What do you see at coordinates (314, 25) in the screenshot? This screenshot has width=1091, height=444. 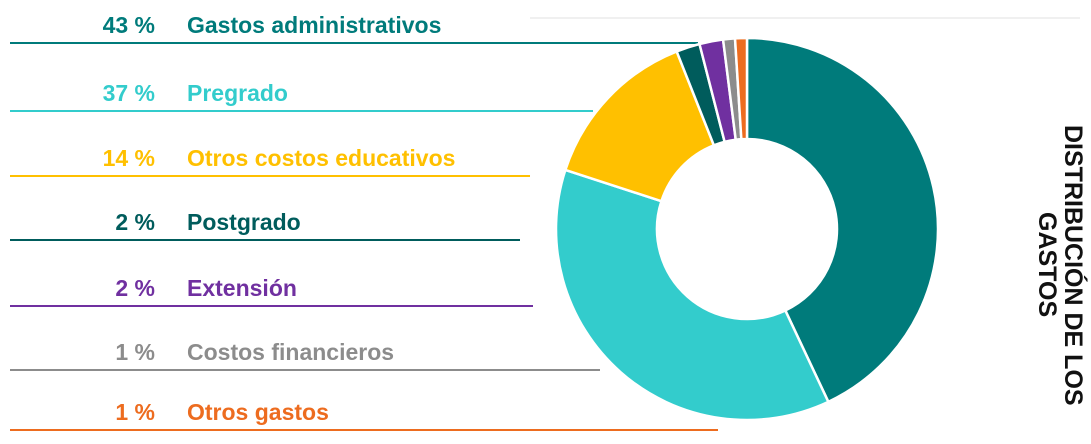 I see `legend-label: Gastos administrativos` at bounding box center [314, 25].